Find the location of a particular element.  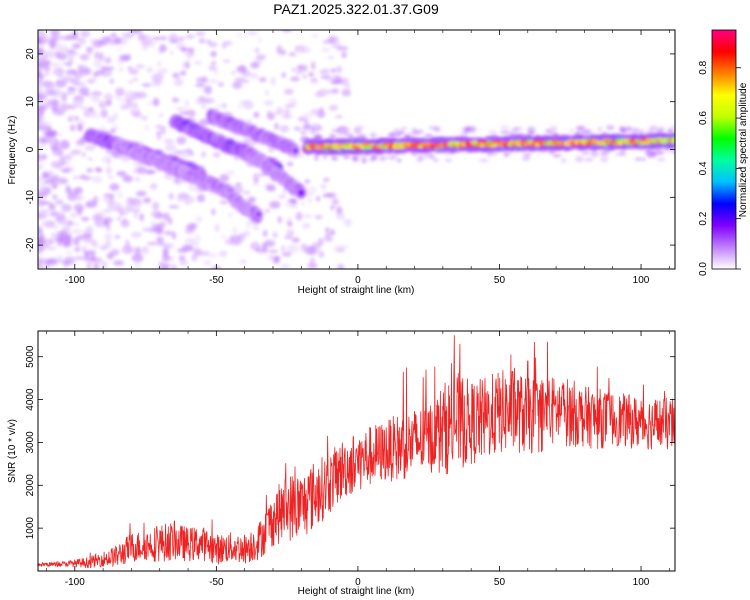

chart-title: PAZ1.2025.322.01.37.G09 is located at coordinates (356, 9).